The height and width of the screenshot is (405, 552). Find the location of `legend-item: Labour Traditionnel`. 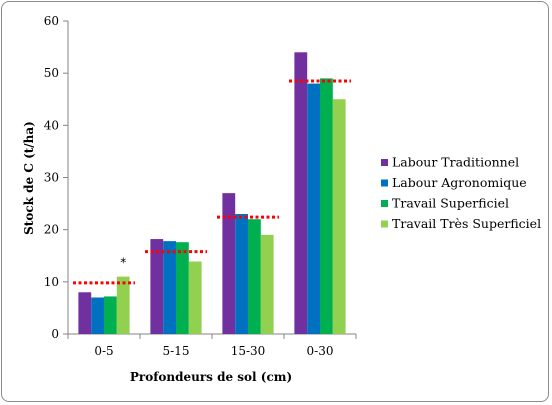

legend-item: Labour Traditionnel is located at coordinates (450, 162).